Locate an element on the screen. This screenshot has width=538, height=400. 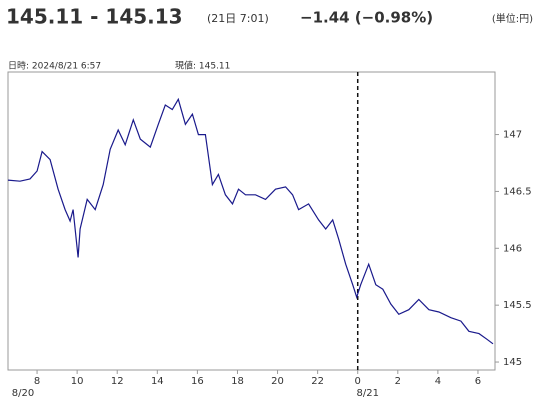
x-tick-label: 20 is located at coordinates (277, 381).